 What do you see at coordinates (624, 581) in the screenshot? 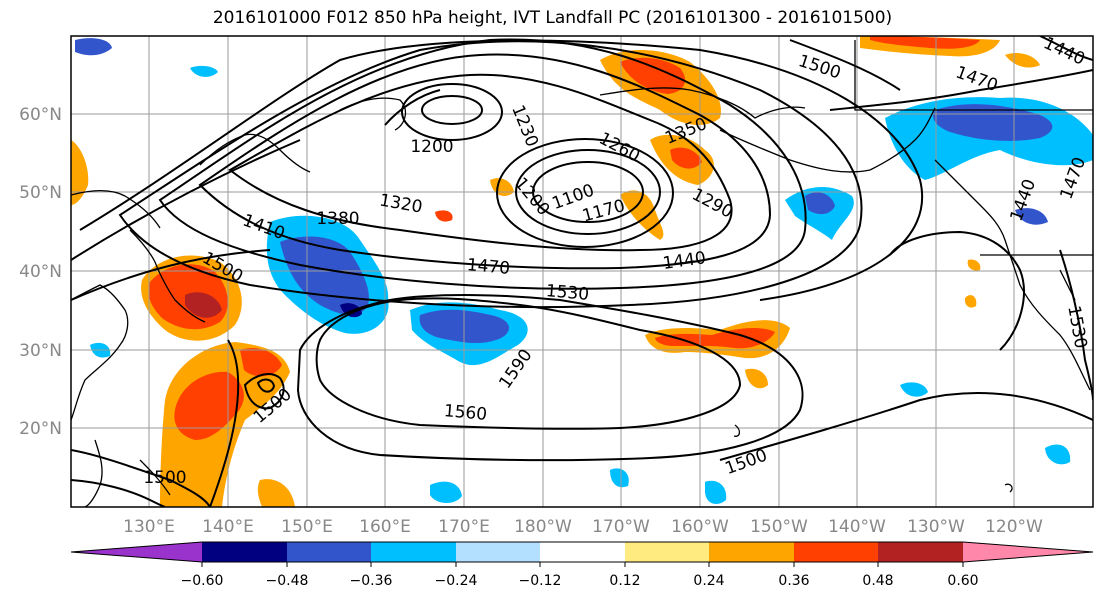
I see `colorbar-label: 0.12` at bounding box center [624, 581].